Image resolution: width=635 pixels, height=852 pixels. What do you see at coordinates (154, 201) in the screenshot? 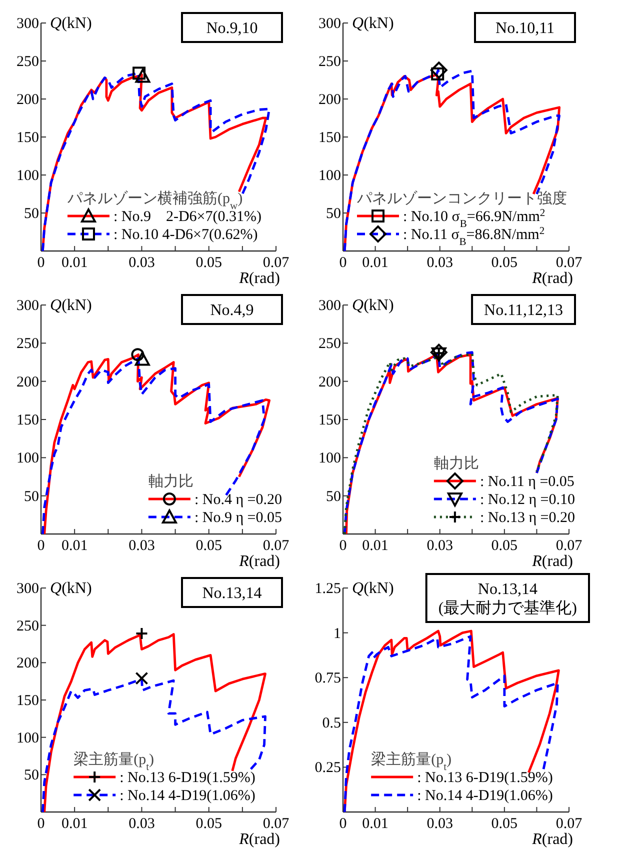
I see `legend-title: パネルゾーン横補強筋(p$_{w}$)` at bounding box center [154, 201].